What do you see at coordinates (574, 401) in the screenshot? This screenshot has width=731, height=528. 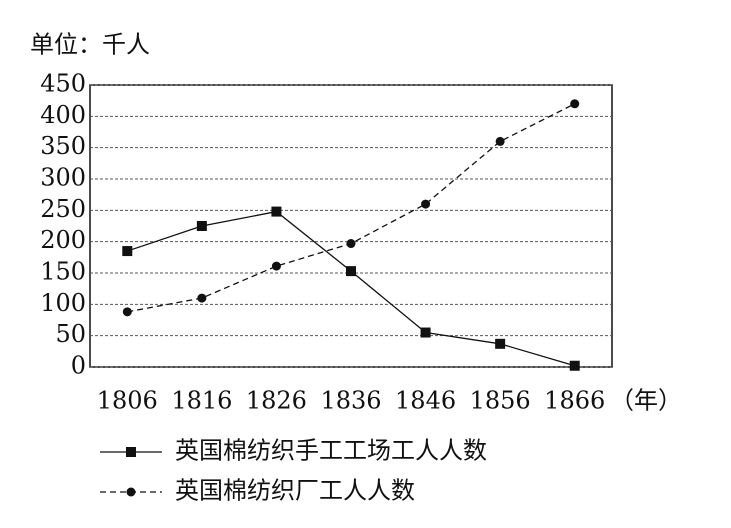 I see `x-tick-label: 1866` at bounding box center [574, 401].